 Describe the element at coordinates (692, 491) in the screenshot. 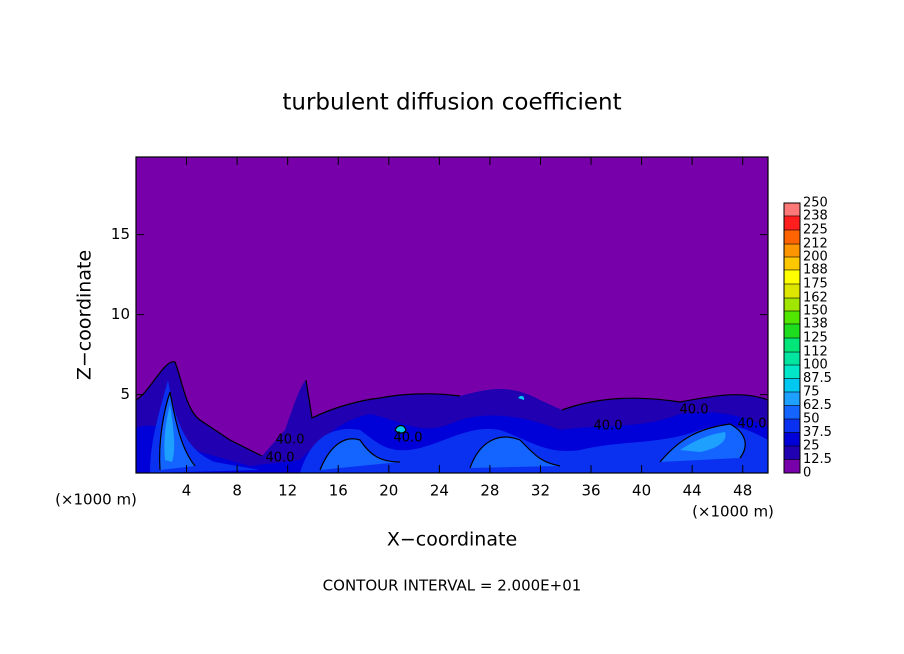

I see `x-tick-label: 44` at that location.